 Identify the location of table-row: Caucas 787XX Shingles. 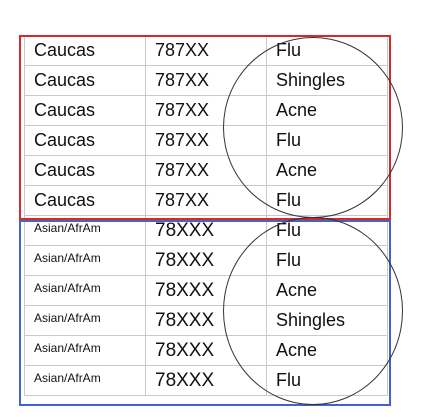
(206, 80).